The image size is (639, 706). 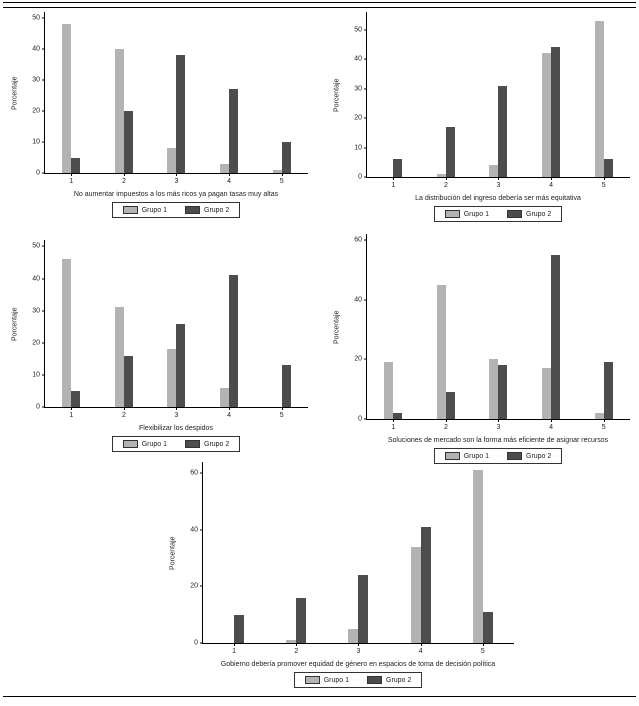 What do you see at coordinates (36, 246) in the screenshot?
I see `y-tick-label: 50` at bounding box center [36, 246].